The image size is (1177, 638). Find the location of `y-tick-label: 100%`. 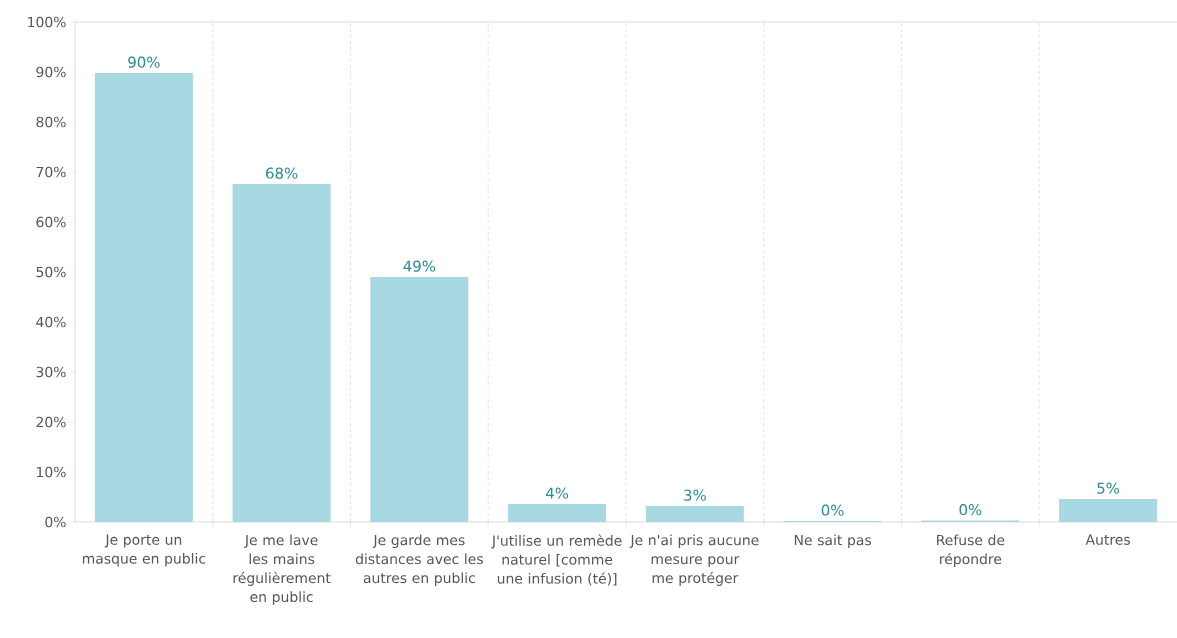

y-tick-label: 100% is located at coordinates (47, 22).